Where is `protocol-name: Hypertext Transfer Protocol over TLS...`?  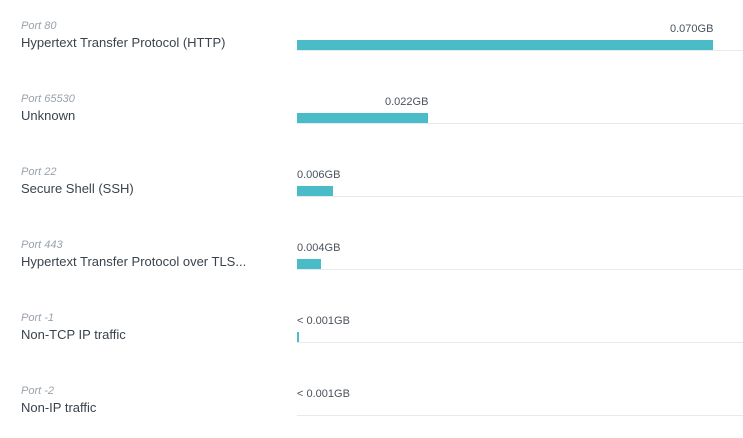 protocol-name: Hypertext Transfer Protocol over TLS... is located at coordinates (134, 261).